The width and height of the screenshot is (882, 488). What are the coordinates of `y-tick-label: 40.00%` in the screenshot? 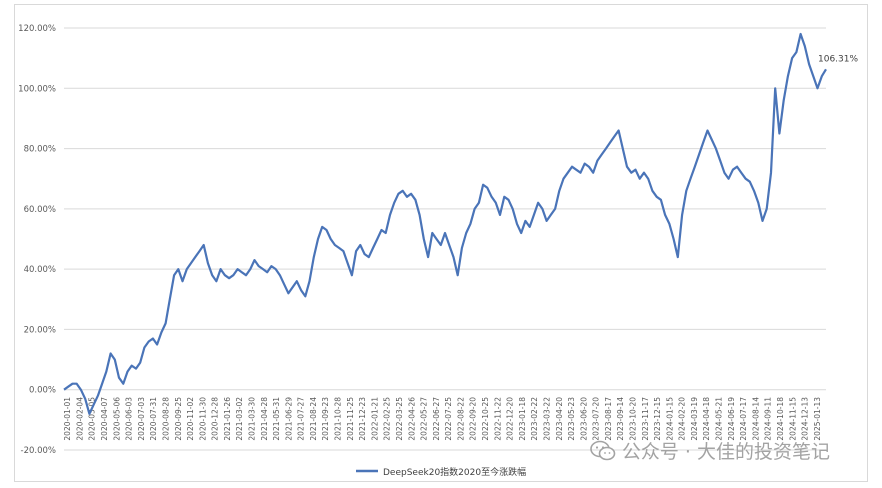 It's located at (40, 270).